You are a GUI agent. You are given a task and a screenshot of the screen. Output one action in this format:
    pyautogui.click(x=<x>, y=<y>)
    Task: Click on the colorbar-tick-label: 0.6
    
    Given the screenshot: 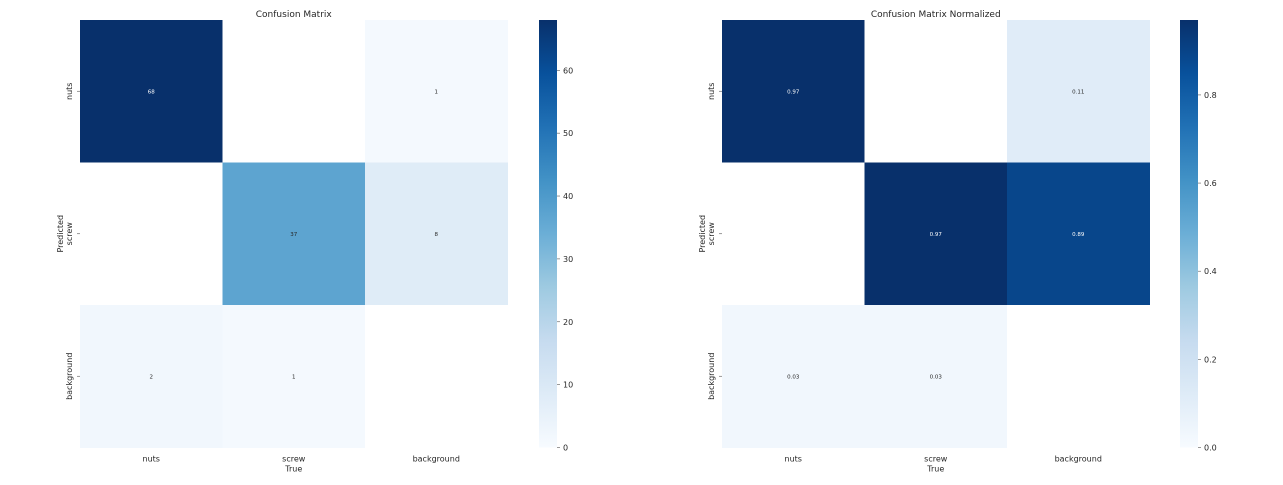 What is the action you would take?
    pyautogui.click(x=1210, y=183)
    